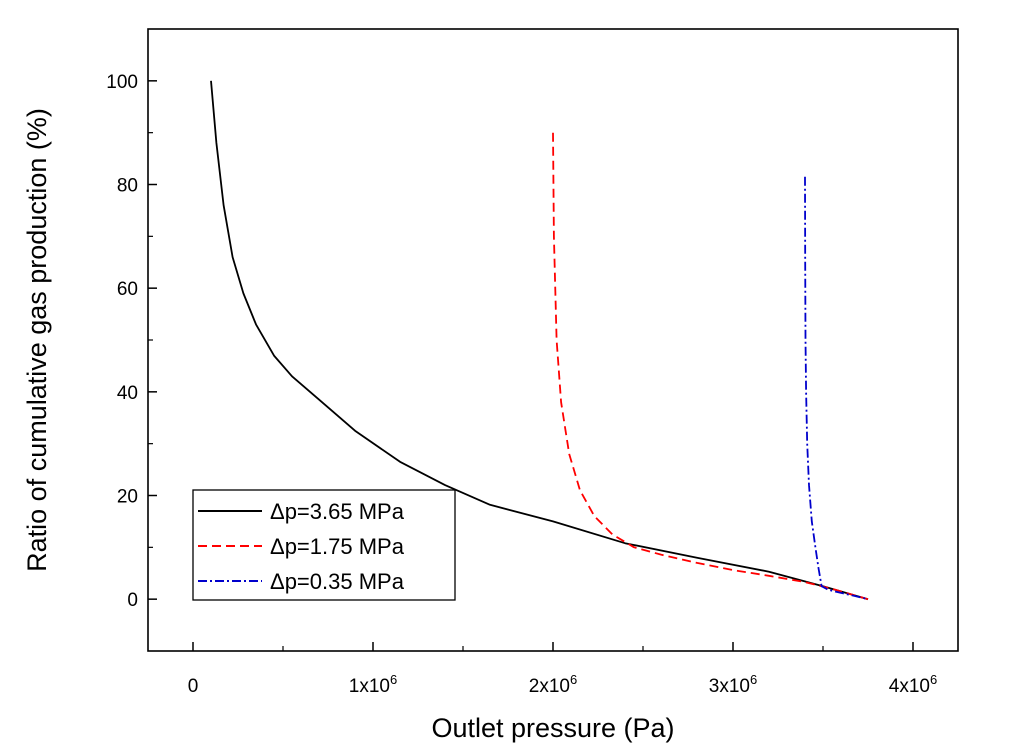 The image size is (1024, 753). I want to click on x-axis-title: Outlet pressure (Pa), so click(552, 728).